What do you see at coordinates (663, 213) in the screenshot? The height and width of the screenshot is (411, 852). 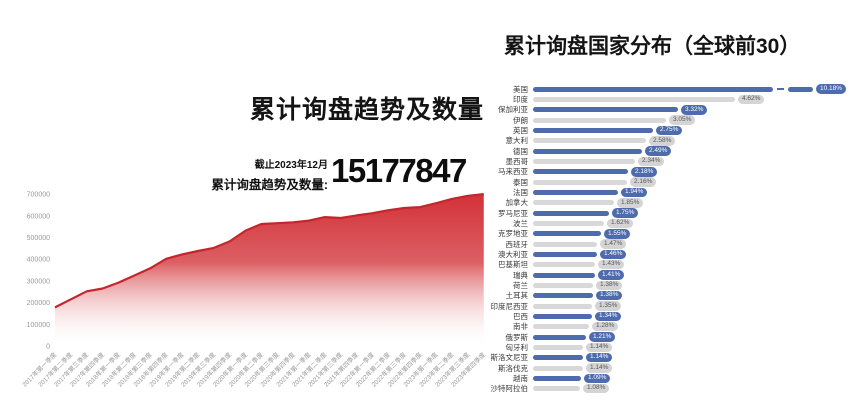 I see `country-row: 罗马尼亚 1.75%` at bounding box center [663, 213].